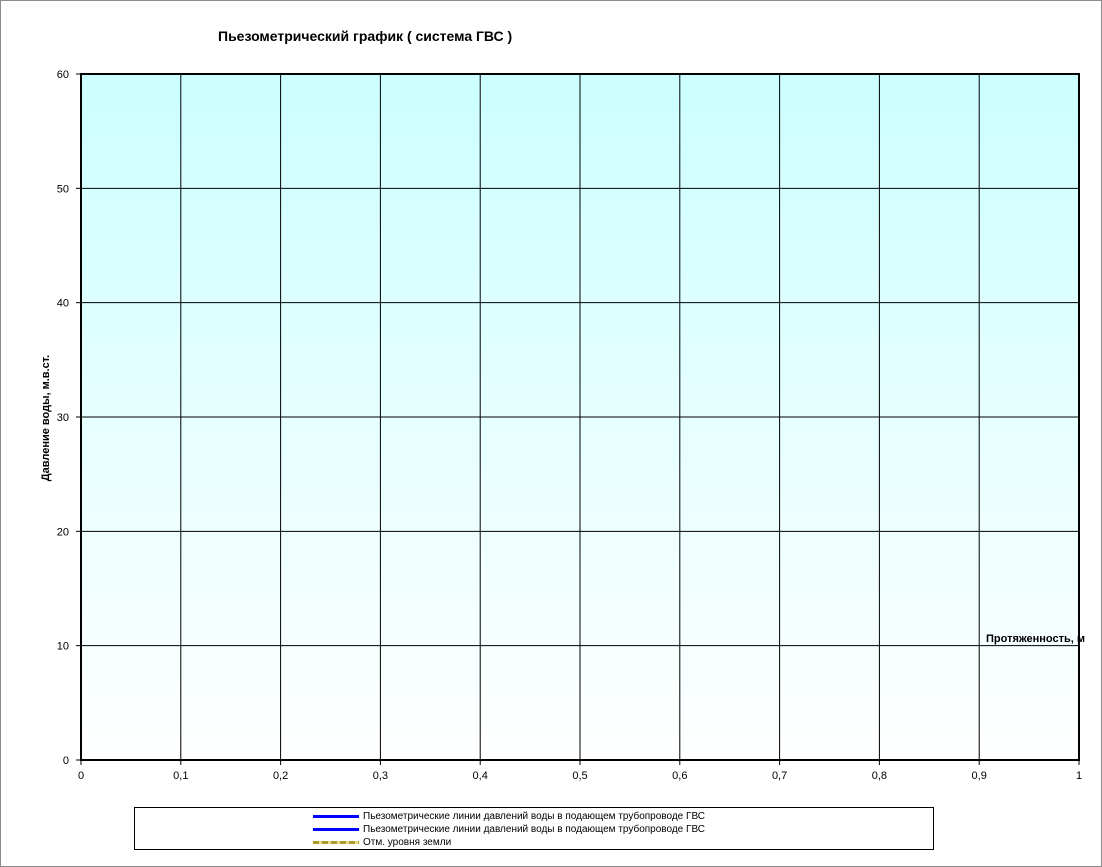 The image size is (1102, 867). I want to click on x-tick-label: 0,3, so click(380, 776).